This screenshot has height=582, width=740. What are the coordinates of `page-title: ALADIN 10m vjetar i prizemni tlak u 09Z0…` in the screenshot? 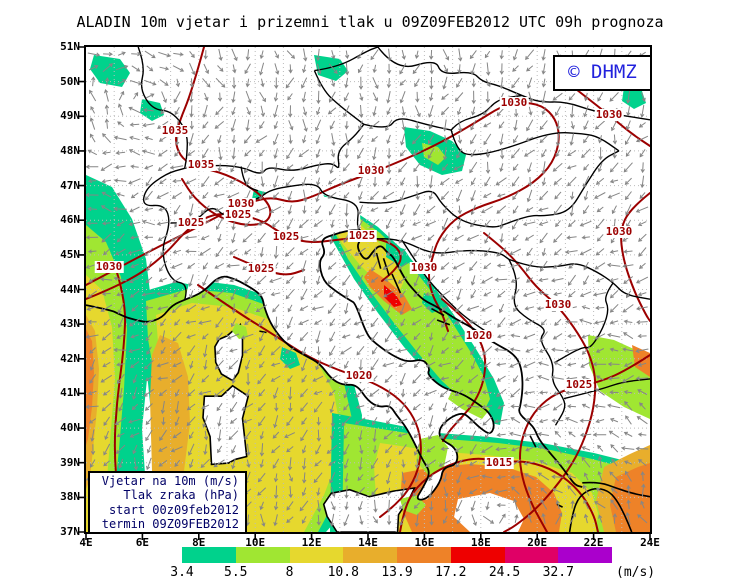 It's located at (370, 22).